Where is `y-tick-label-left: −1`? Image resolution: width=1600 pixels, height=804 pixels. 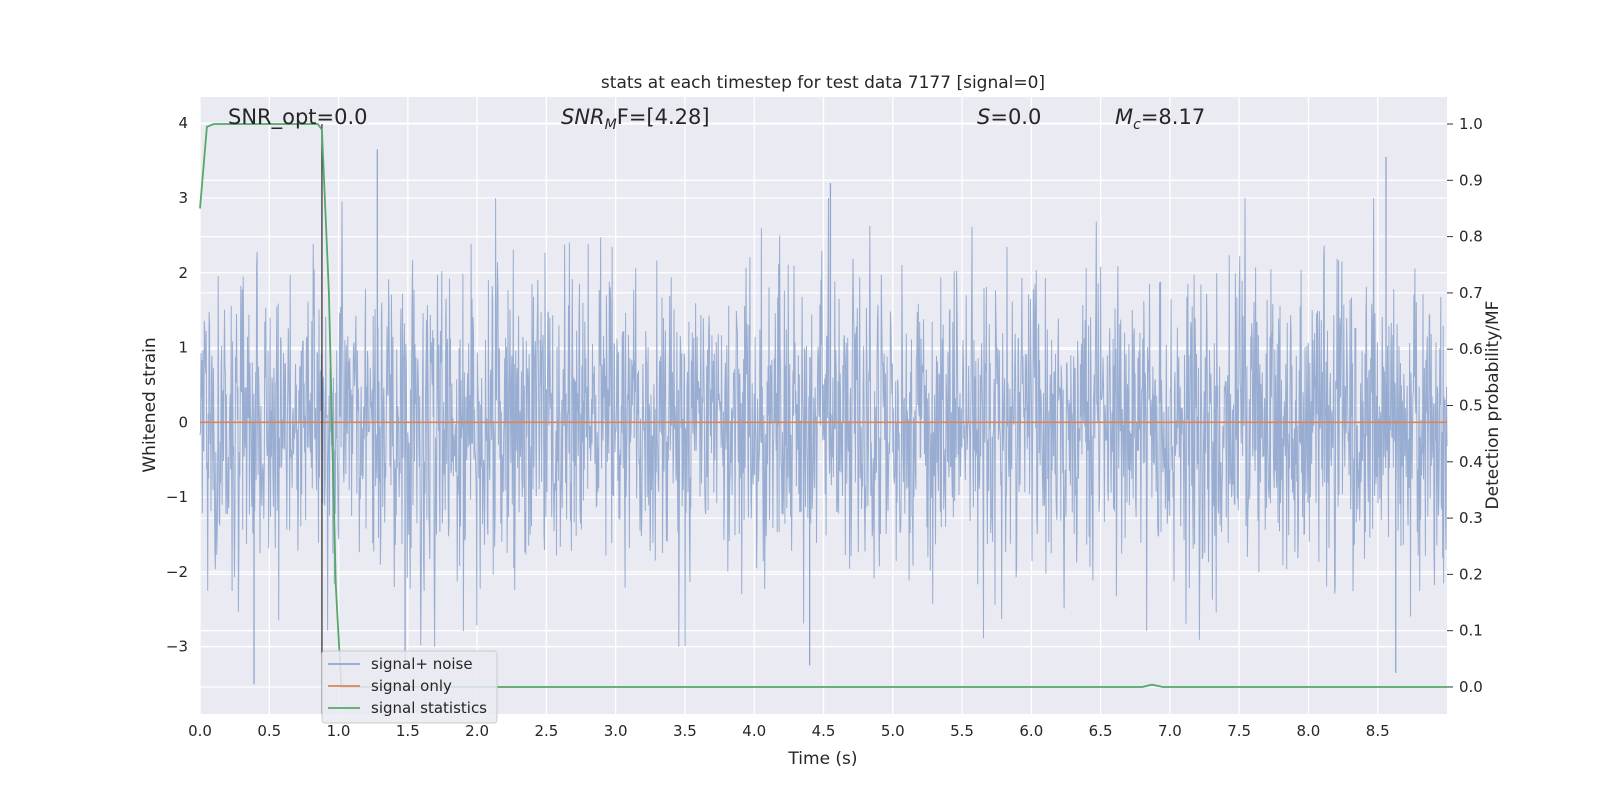
y-tick-label-left: −1 is located at coordinates (177, 497).